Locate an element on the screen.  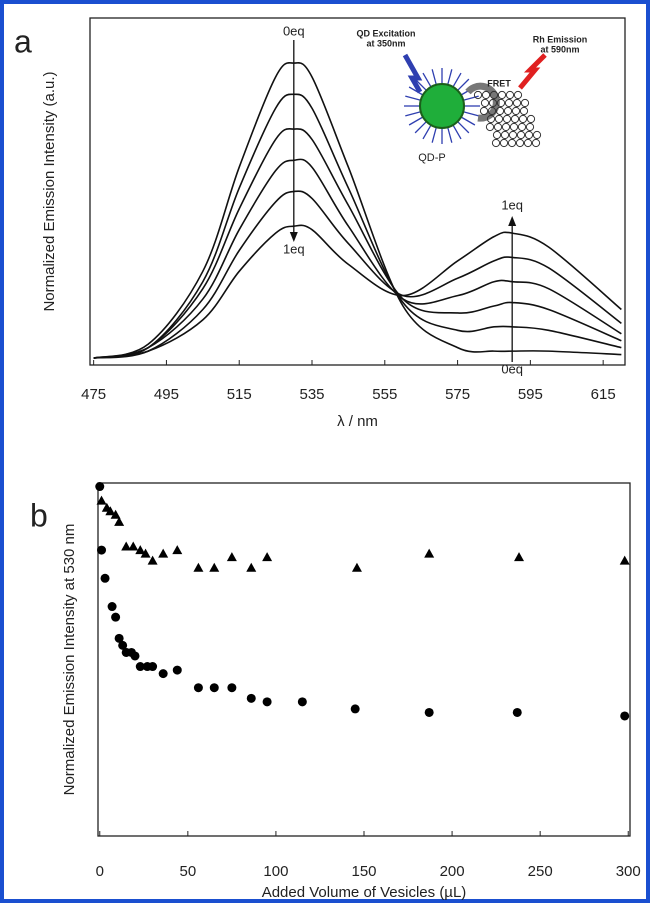
x-tick-label: 575 is located at coordinates (457, 394).